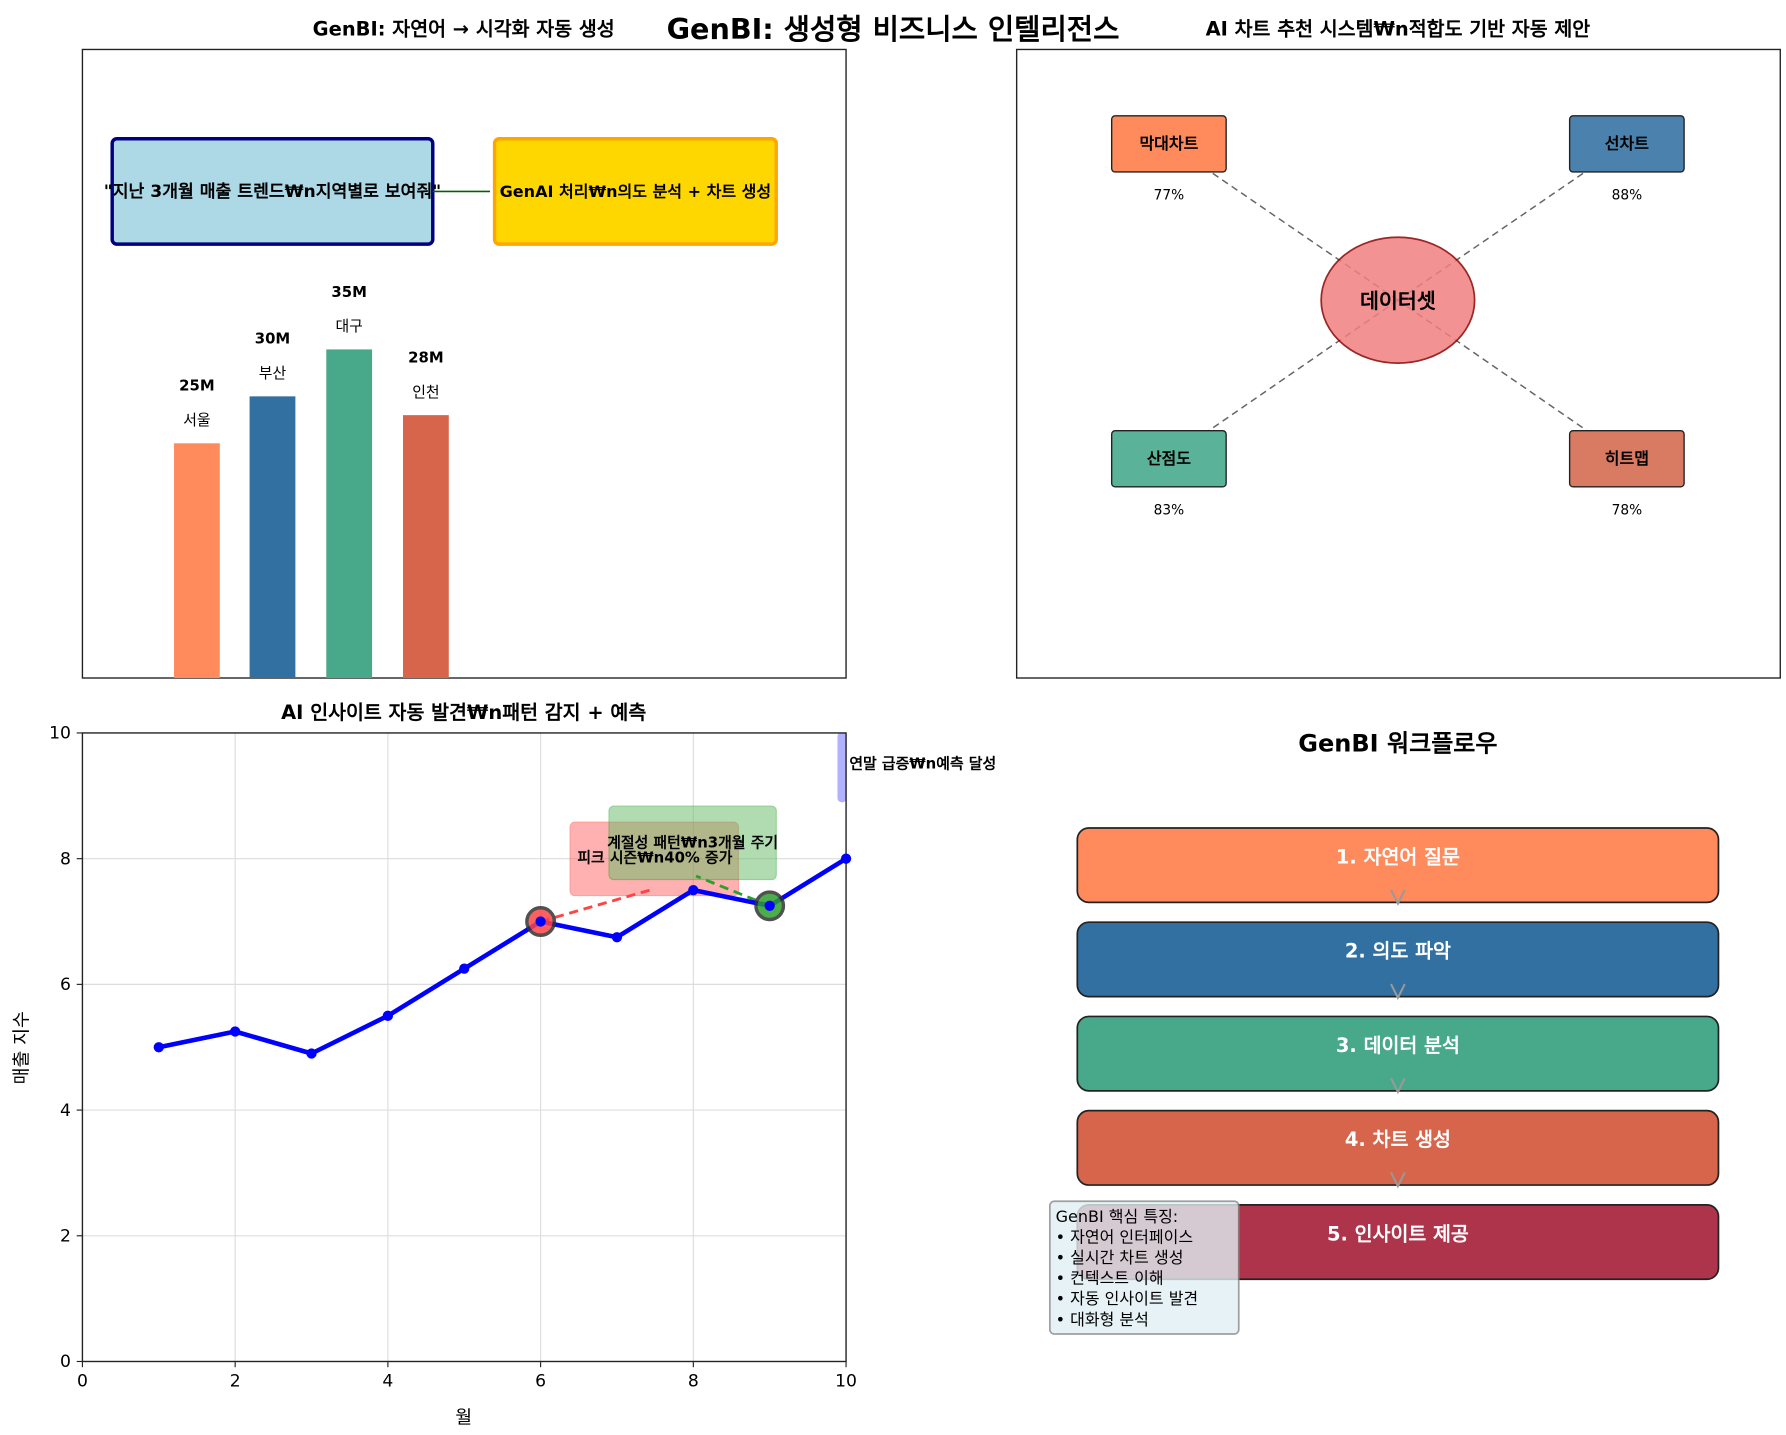 The image size is (1786, 1435). I want to click on bar-서울, so click(197, 561).